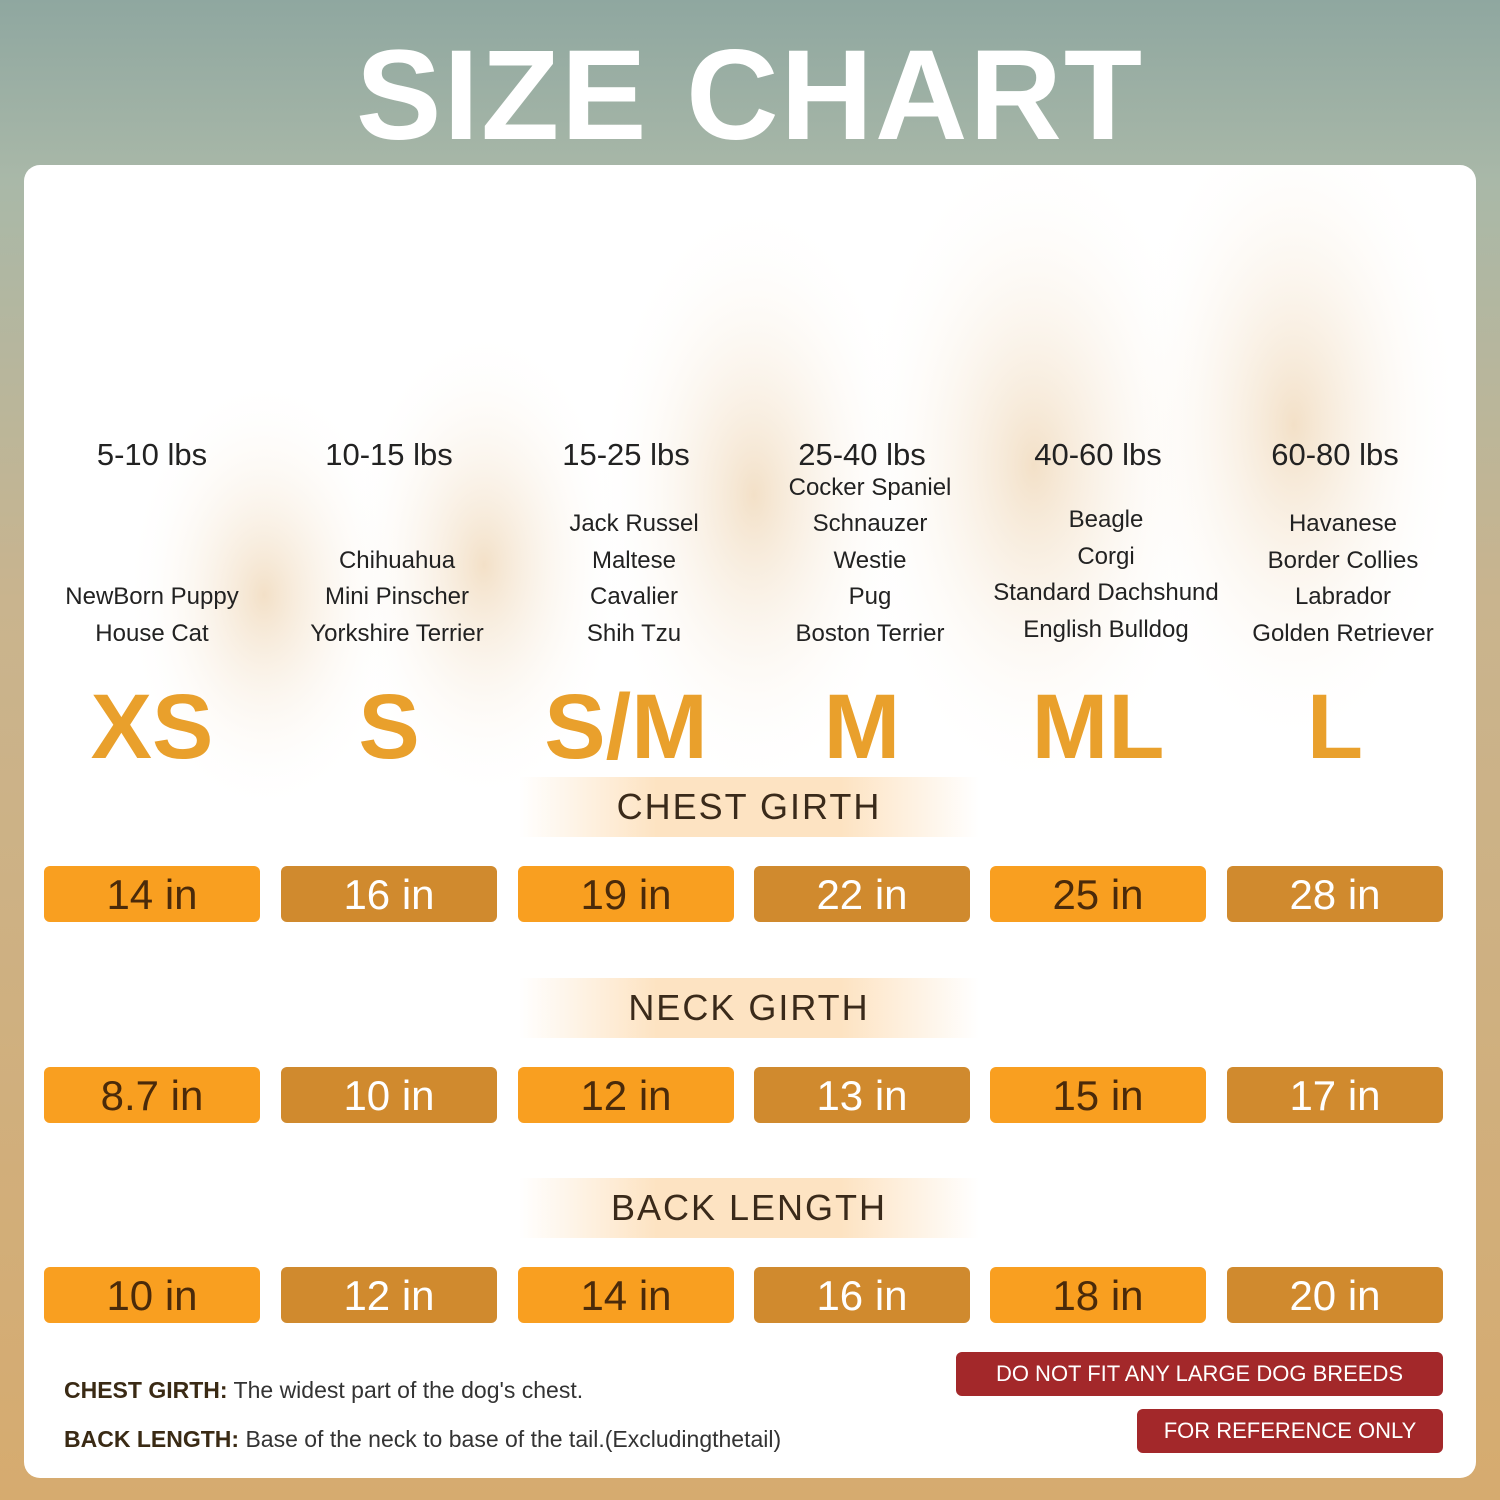  What do you see at coordinates (1335, 894) in the screenshot?
I see `measurement-value: 28 in` at bounding box center [1335, 894].